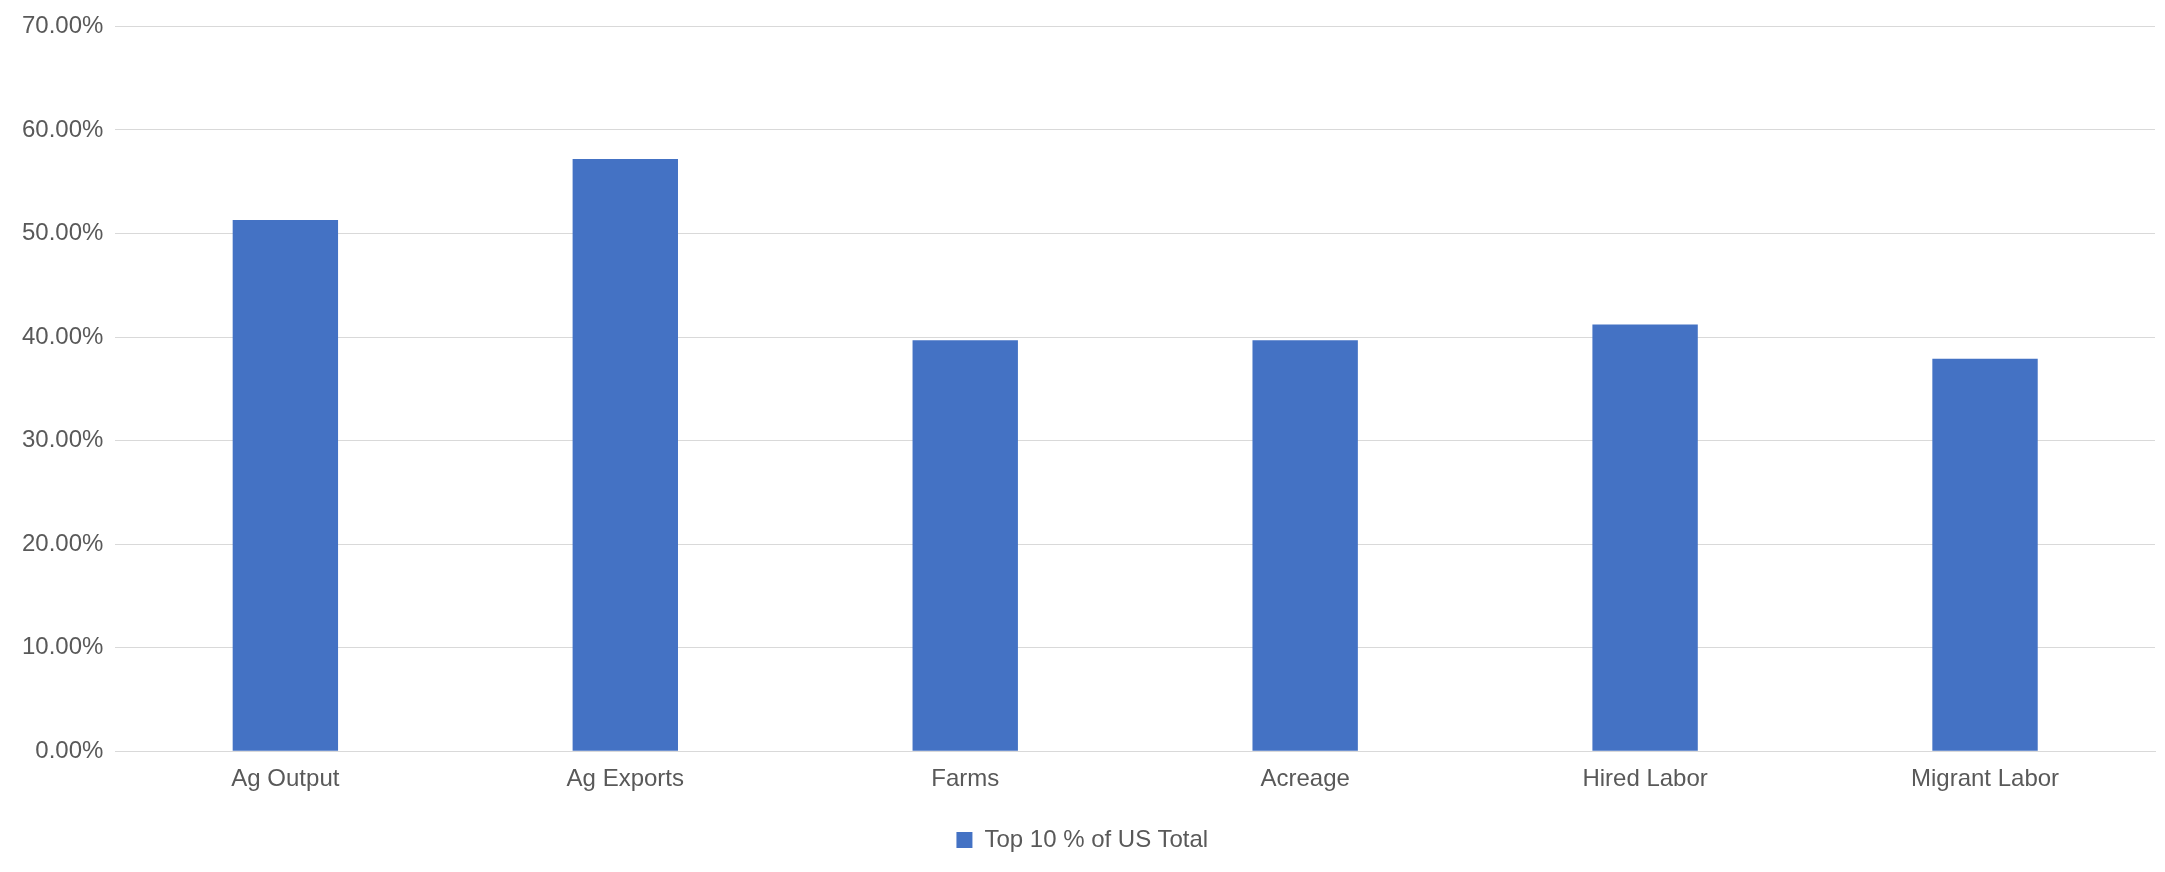 This screenshot has height=872, width=2165. I want to click on y-tick-label: 40.00%, so click(62, 335).